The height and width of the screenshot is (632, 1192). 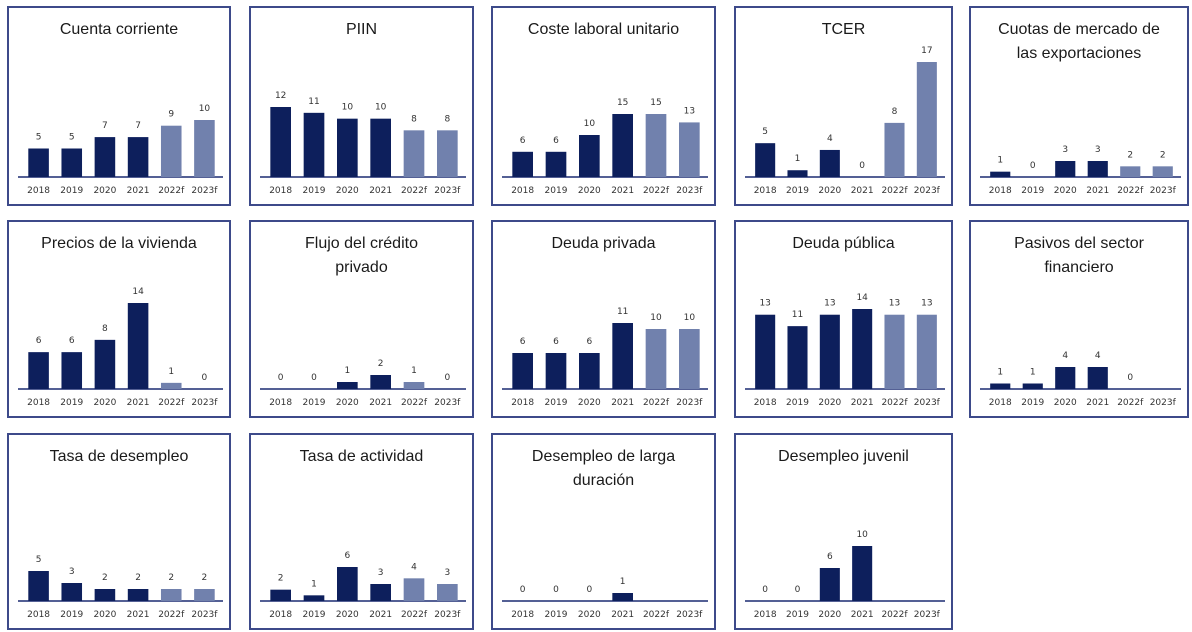 What do you see at coordinates (605, 598) in the screenshot?
I see `bar-chart: 0 2018 0 2019 0 2020 1 2021 2022f 2023f` at bounding box center [605, 598].